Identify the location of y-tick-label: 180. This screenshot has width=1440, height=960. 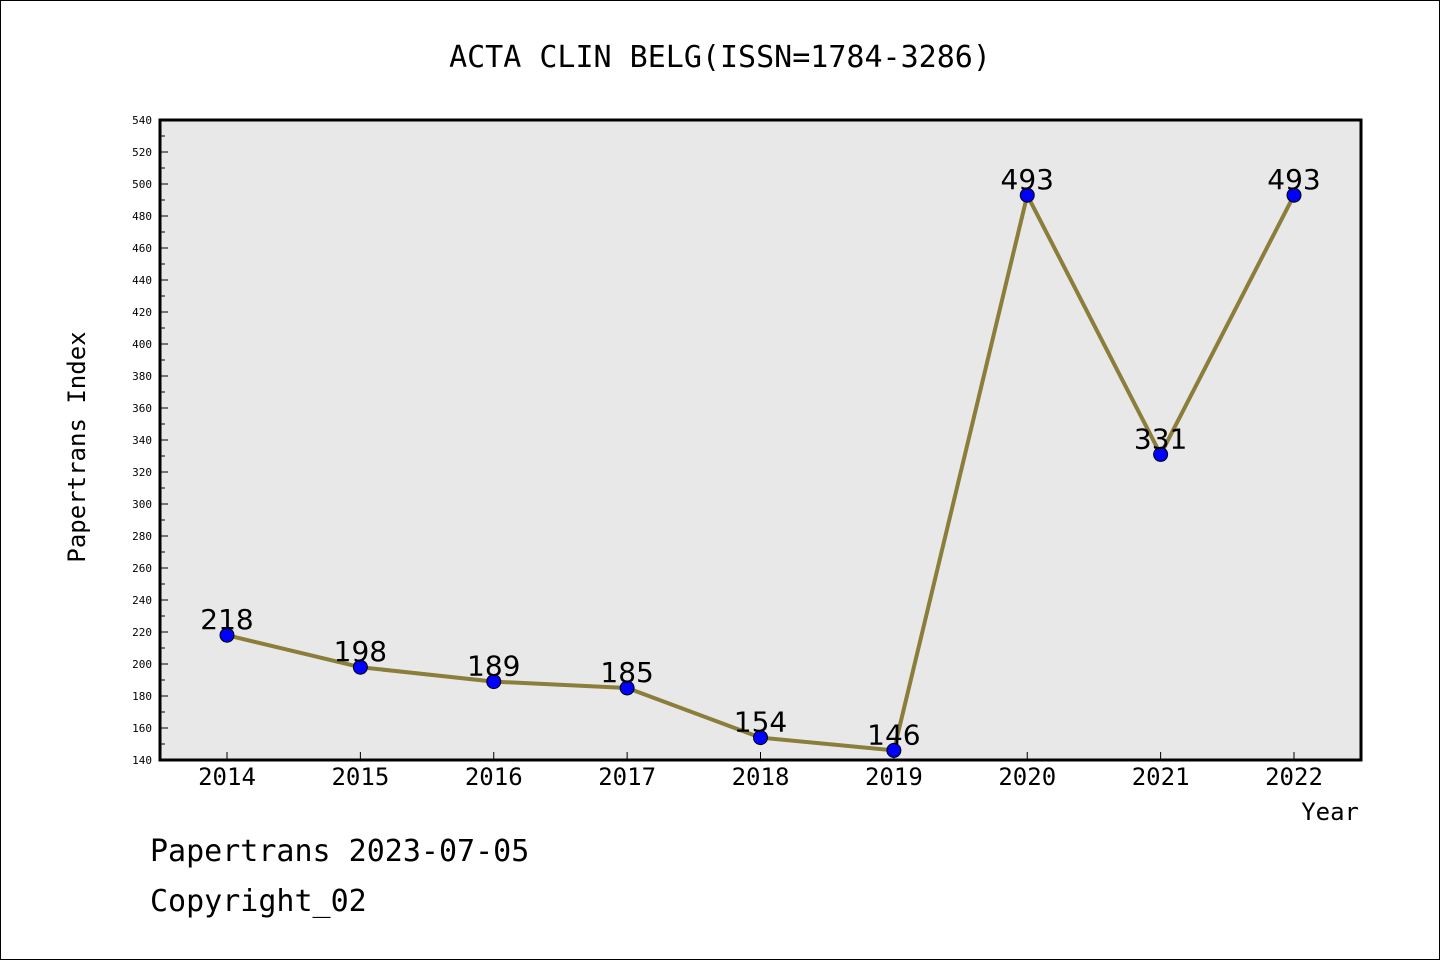
(142, 696).